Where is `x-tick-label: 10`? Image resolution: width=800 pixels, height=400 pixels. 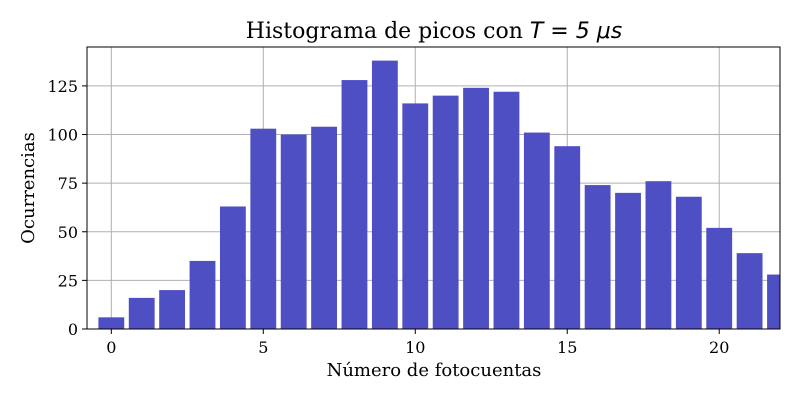
x-tick-label: 10 is located at coordinates (415, 347).